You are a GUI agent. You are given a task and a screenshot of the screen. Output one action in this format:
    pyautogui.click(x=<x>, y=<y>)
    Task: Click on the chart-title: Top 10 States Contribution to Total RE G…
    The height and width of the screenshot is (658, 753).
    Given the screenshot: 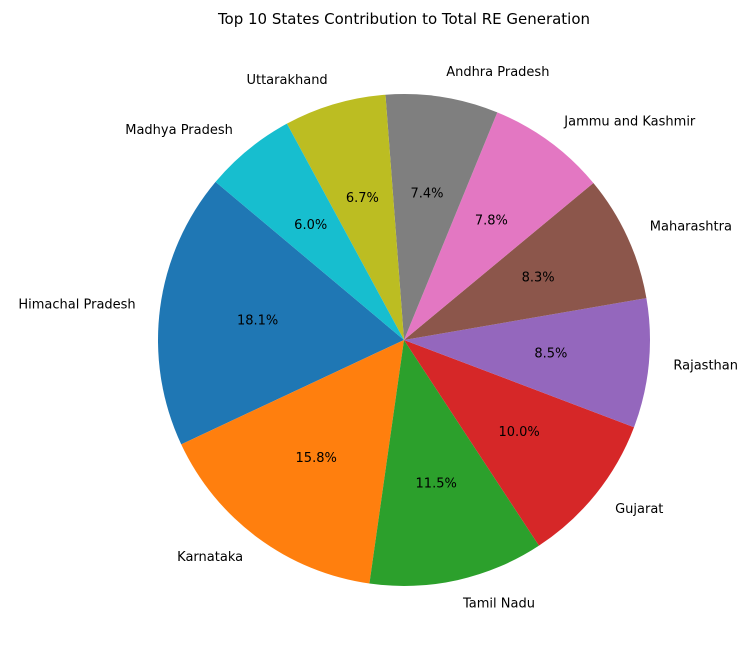 What is the action you would take?
    pyautogui.click(x=403, y=19)
    